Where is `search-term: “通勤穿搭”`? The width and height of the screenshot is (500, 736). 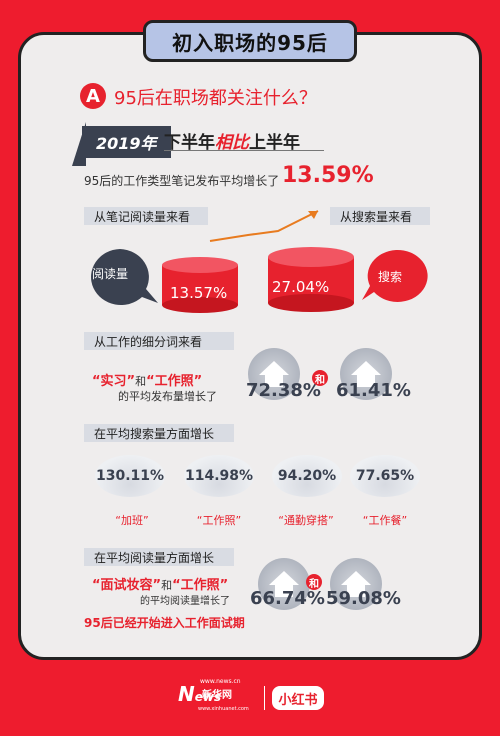 search-term: “通勤穿搭” is located at coordinates (306, 520).